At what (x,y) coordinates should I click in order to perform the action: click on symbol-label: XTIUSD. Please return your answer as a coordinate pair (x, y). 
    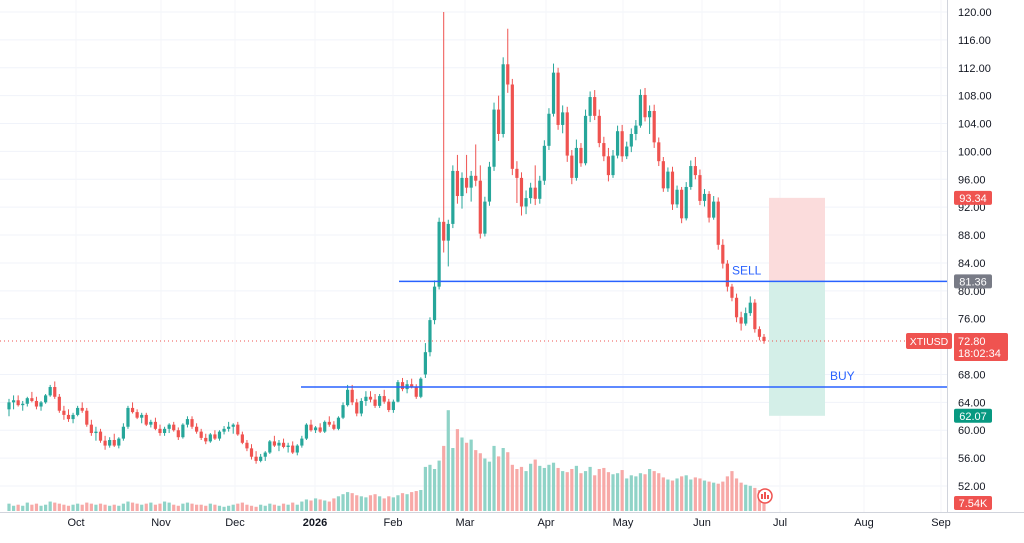
    Looking at the image, I should click on (929, 342).